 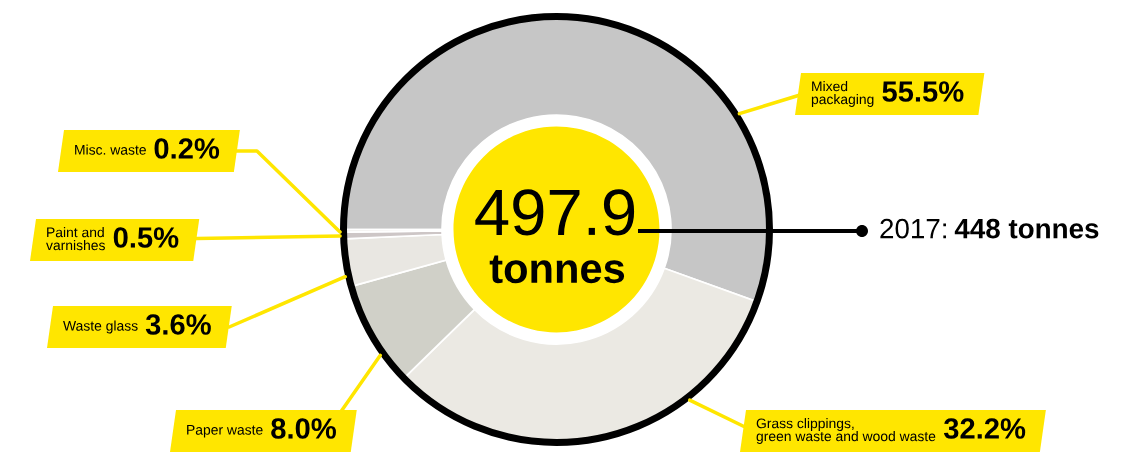 I want to click on data-label: 32.2%, so click(x=984, y=428).